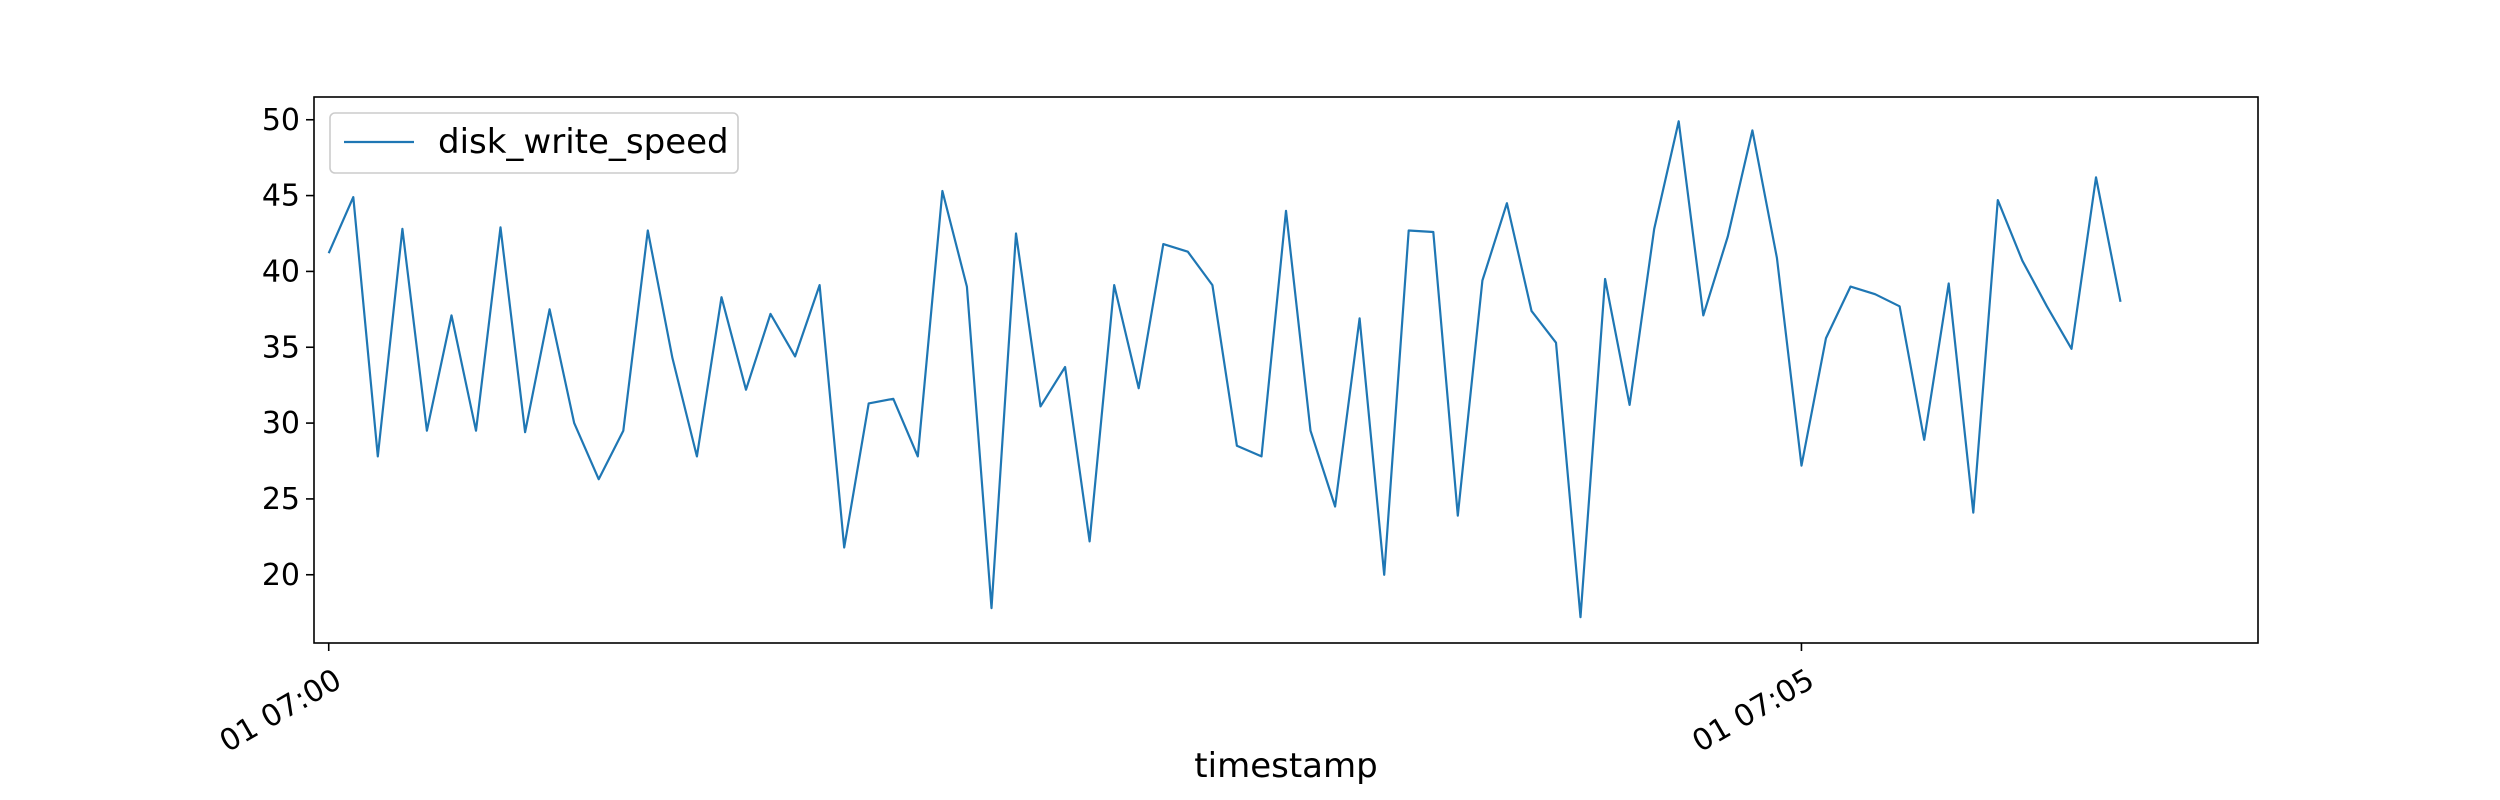 The height and width of the screenshot is (800, 2500). What do you see at coordinates (281, 120) in the screenshot?
I see `y-tick-label: 50` at bounding box center [281, 120].